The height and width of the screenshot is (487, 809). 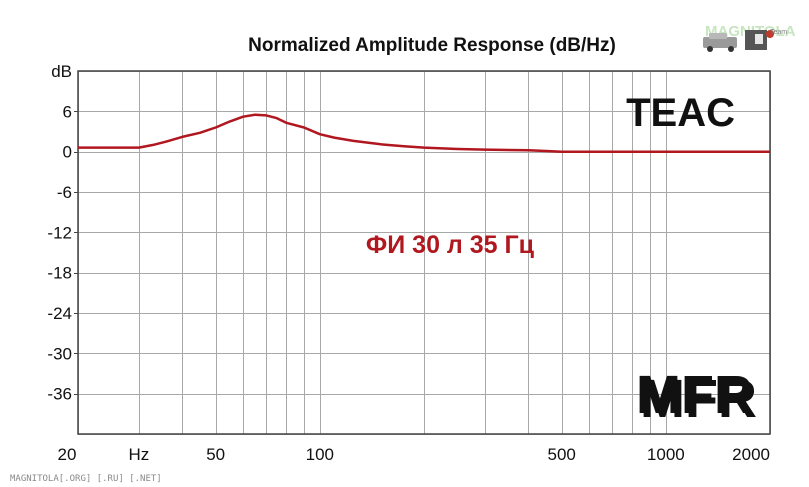 I want to click on brand-label: TEAC, so click(x=680, y=113).